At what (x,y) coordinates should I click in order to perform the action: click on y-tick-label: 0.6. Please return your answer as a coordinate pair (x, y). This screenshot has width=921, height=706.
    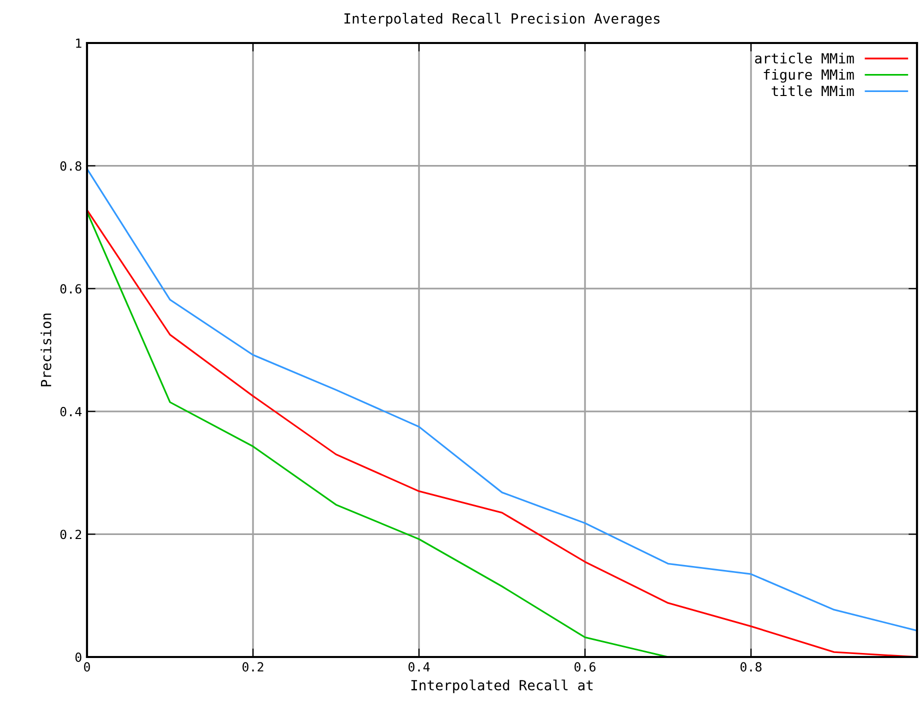
    Looking at the image, I should click on (71, 289).